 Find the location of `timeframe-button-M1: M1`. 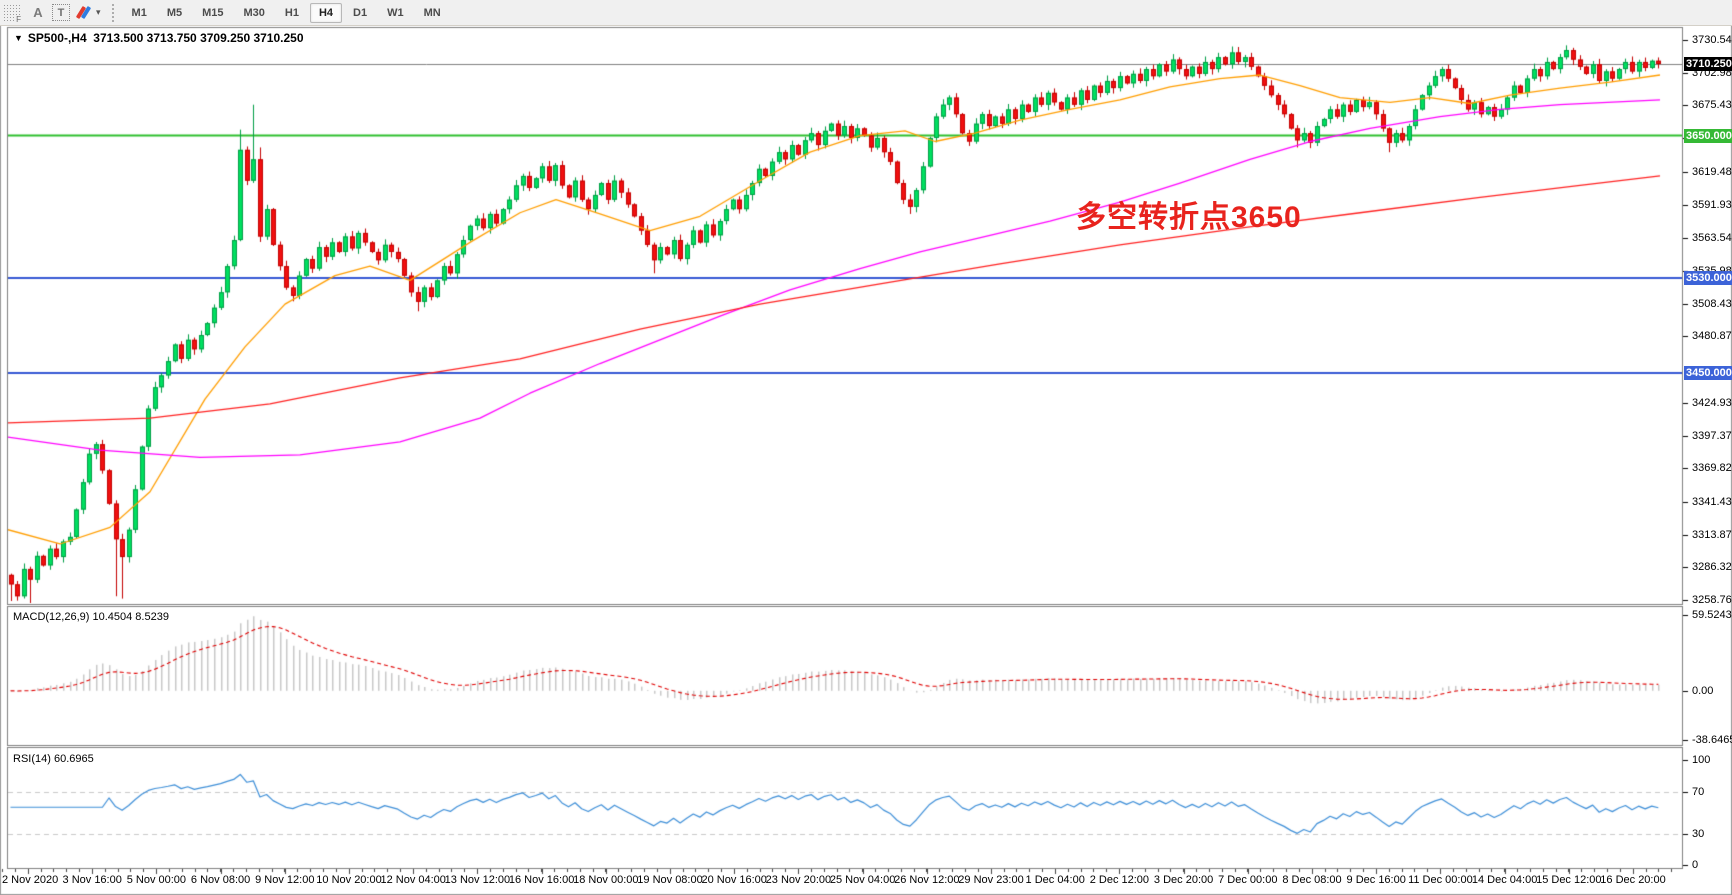

timeframe-button-M1: M1 is located at coordinates (139, 12).